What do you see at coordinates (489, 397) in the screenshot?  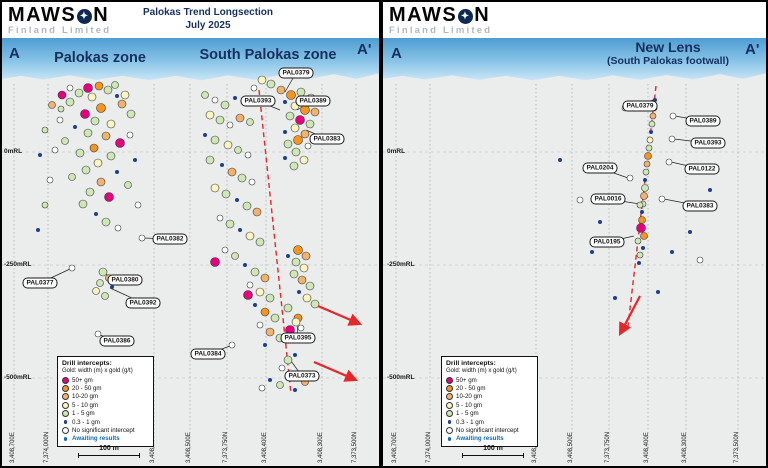 I see `legend-item: 10-20 gm` at bounding box center [489, 397].